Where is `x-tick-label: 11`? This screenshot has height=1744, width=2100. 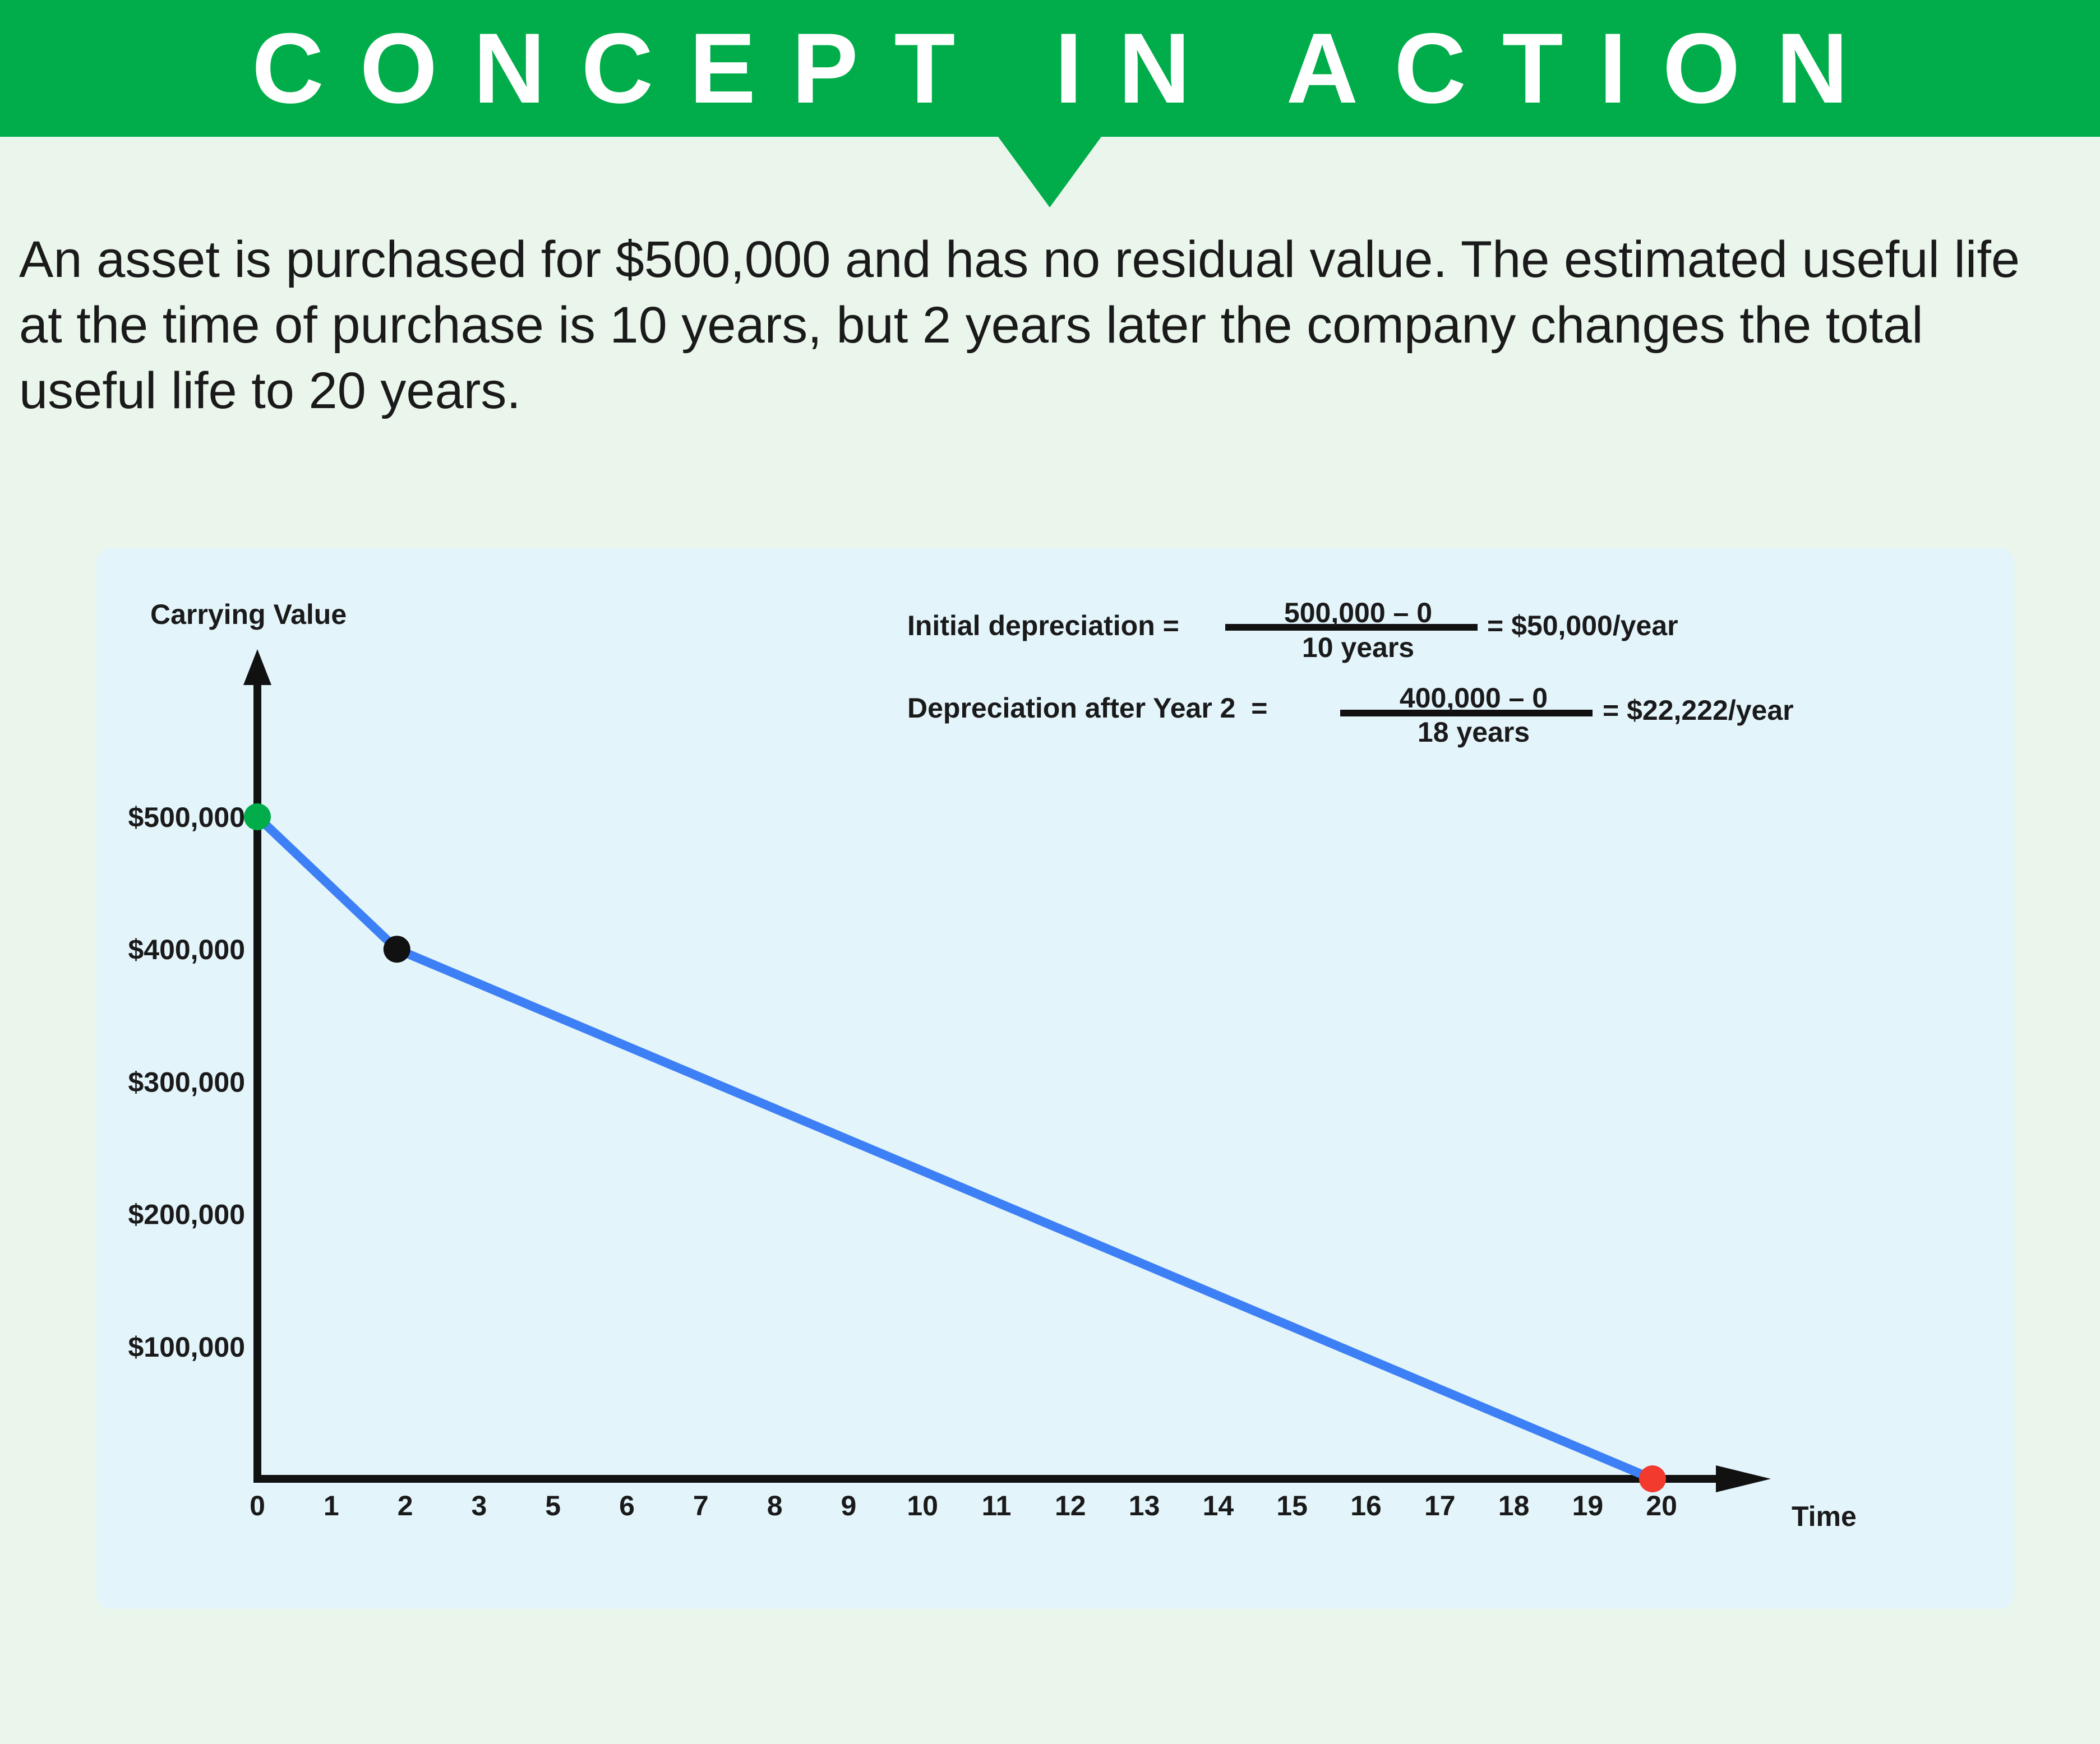 x-tick-label: 11 is located at coordinates (997, 1505).